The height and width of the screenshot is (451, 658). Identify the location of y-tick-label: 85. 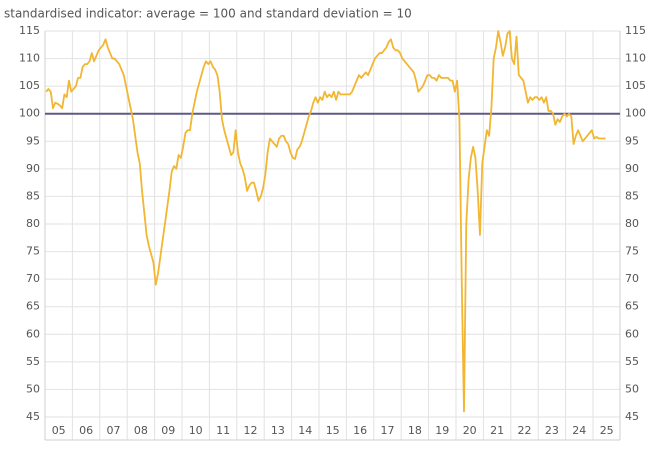
(33, 195).